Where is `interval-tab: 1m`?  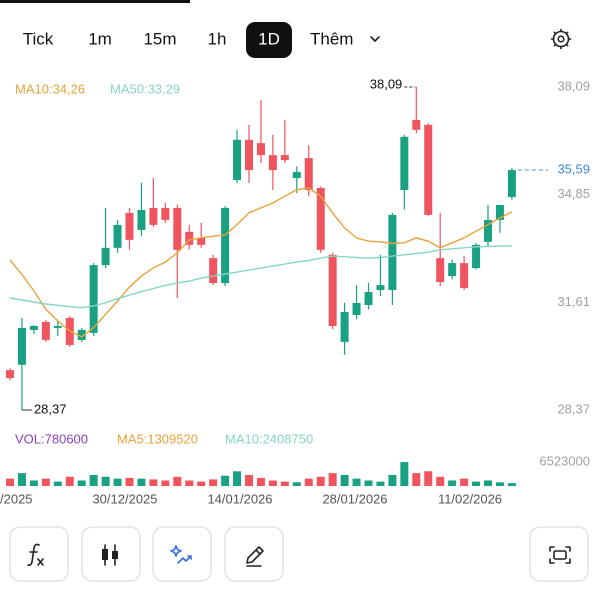 interval-tab: 1m is located at coordinates (100, 38).